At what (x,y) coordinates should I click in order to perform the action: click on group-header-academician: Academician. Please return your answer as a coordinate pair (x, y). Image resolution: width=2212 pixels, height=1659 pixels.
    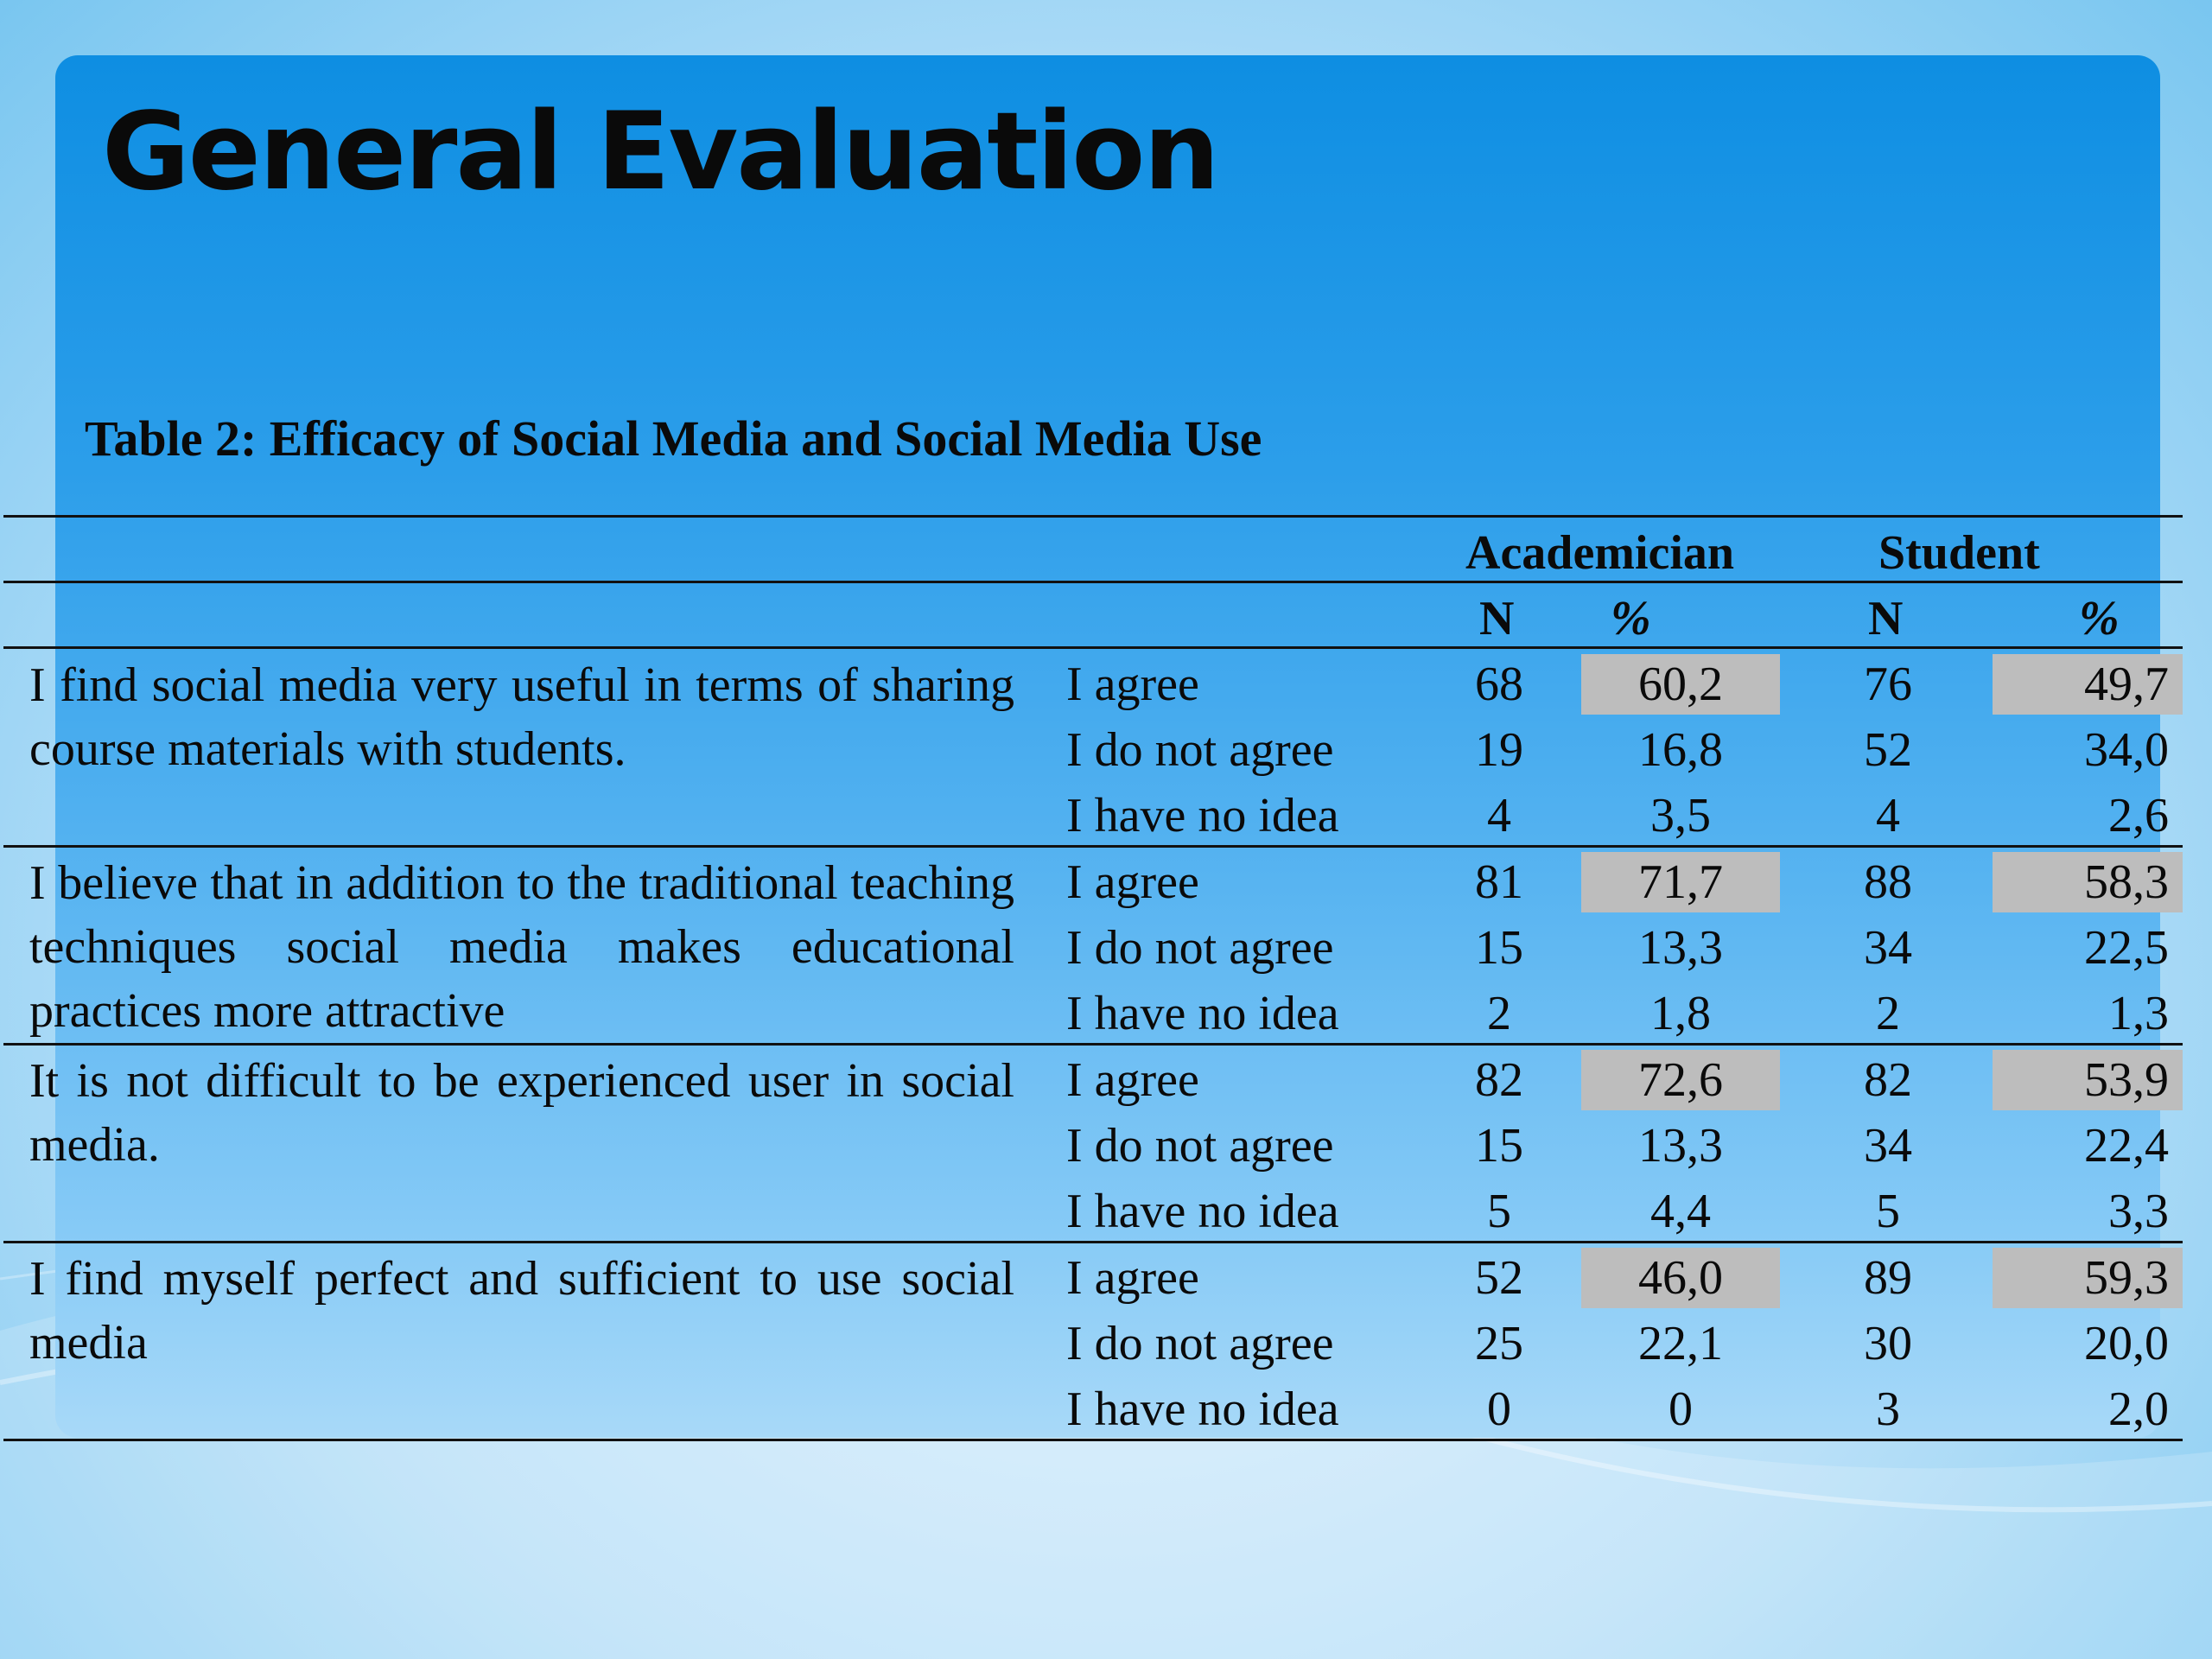
    Looking at the image, I should click on (1600, 553).